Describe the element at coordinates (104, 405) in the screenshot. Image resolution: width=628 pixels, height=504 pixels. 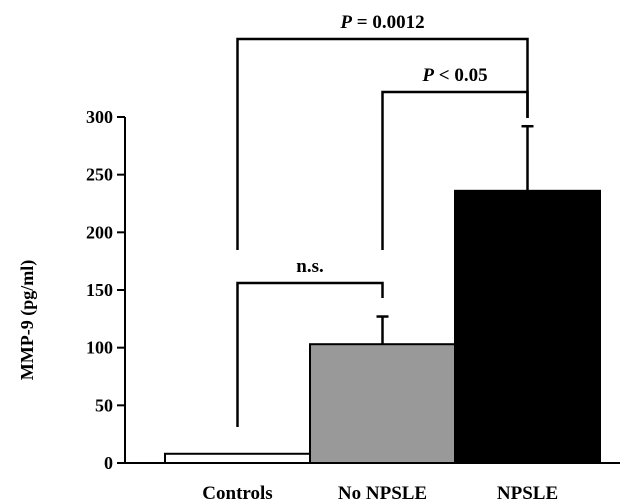
I see `y-tick-label: 50` at that location.